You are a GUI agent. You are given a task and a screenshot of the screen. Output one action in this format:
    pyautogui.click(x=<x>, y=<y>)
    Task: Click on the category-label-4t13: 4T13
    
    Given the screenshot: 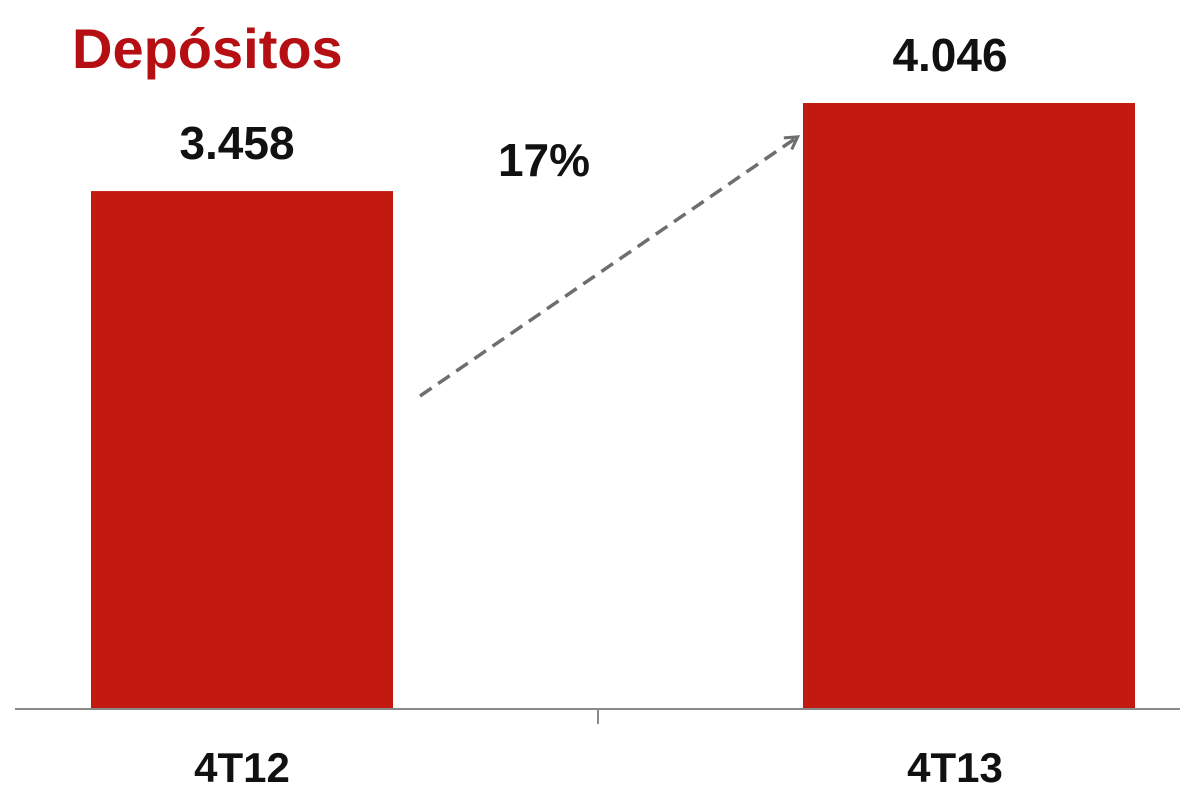 What is the action you would take?
    pyautogui.click(x=955, y=767)
    